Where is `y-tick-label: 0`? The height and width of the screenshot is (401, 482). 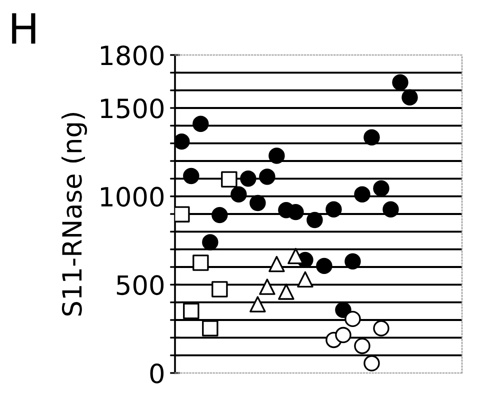 y-tick-label: 0 is located at coordinates (157, 373).